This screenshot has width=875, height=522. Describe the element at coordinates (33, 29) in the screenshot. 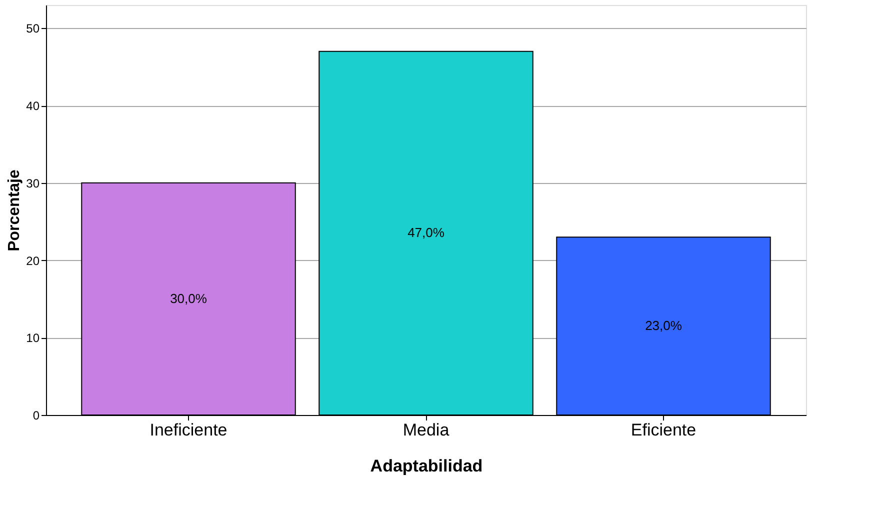

I see `y-tick-label: 50` at that location.